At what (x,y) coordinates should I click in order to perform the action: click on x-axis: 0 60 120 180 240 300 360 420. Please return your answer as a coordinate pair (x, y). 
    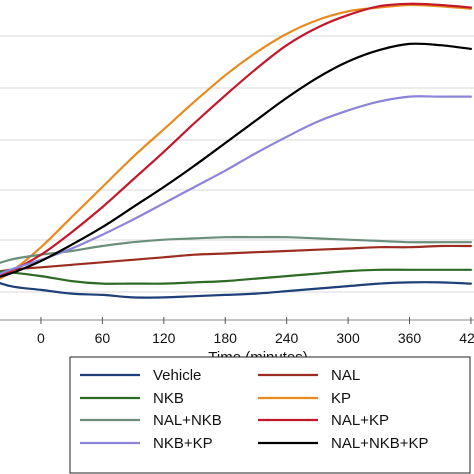
    Looking at the image, I should click on (237, 331).